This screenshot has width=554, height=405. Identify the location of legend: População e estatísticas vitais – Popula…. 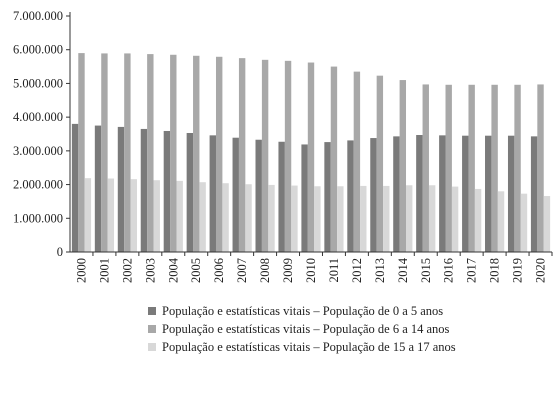
(302, 329).